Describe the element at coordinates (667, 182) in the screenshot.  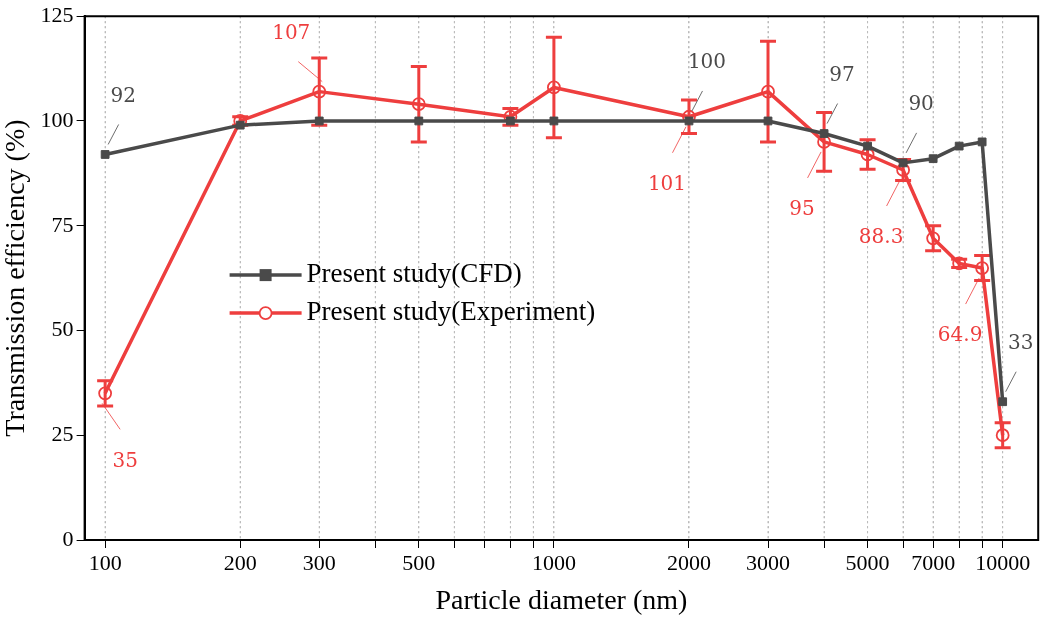
I see `annotation: 101` at that location.